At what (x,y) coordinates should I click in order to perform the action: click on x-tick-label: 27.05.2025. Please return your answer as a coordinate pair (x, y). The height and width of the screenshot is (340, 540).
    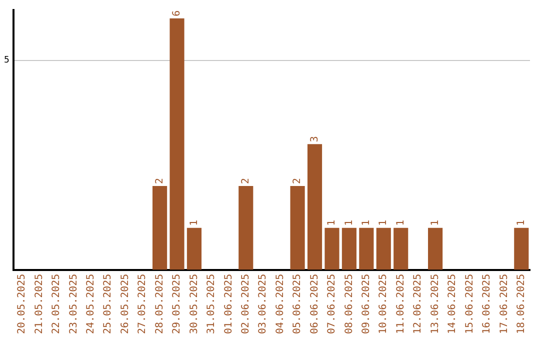
    Looking at the image, I should click on (142, 304).